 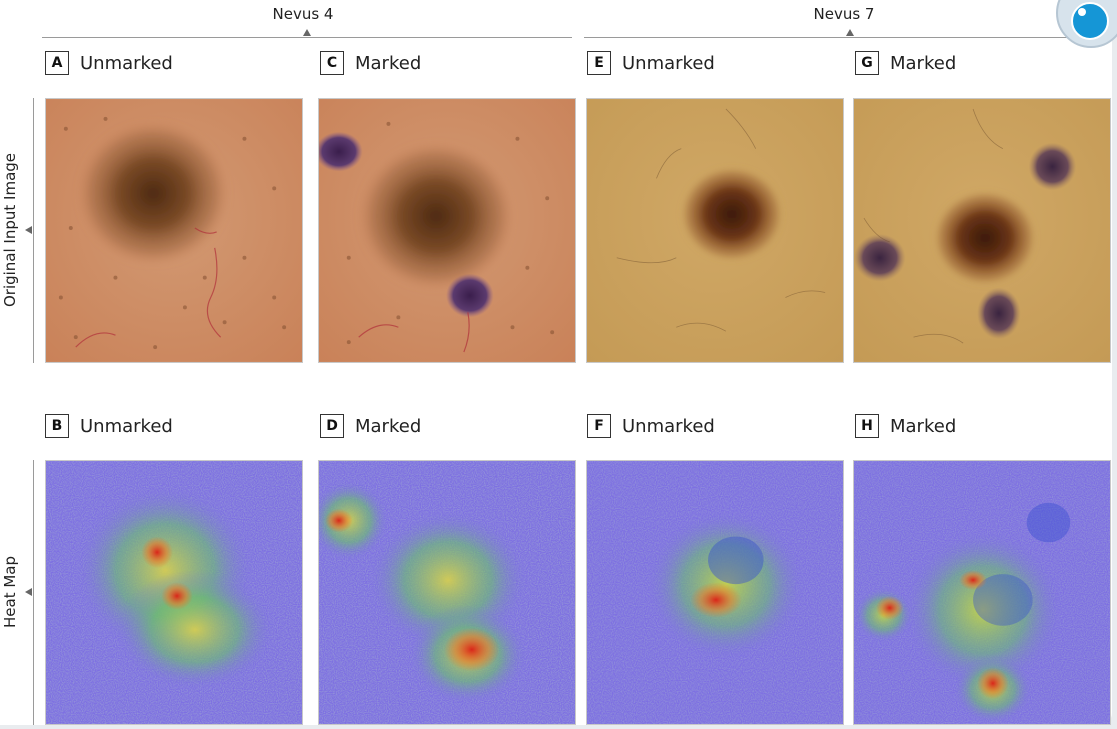 I want to click on panel-image-f-heatmap, so click(x=715, y=592).